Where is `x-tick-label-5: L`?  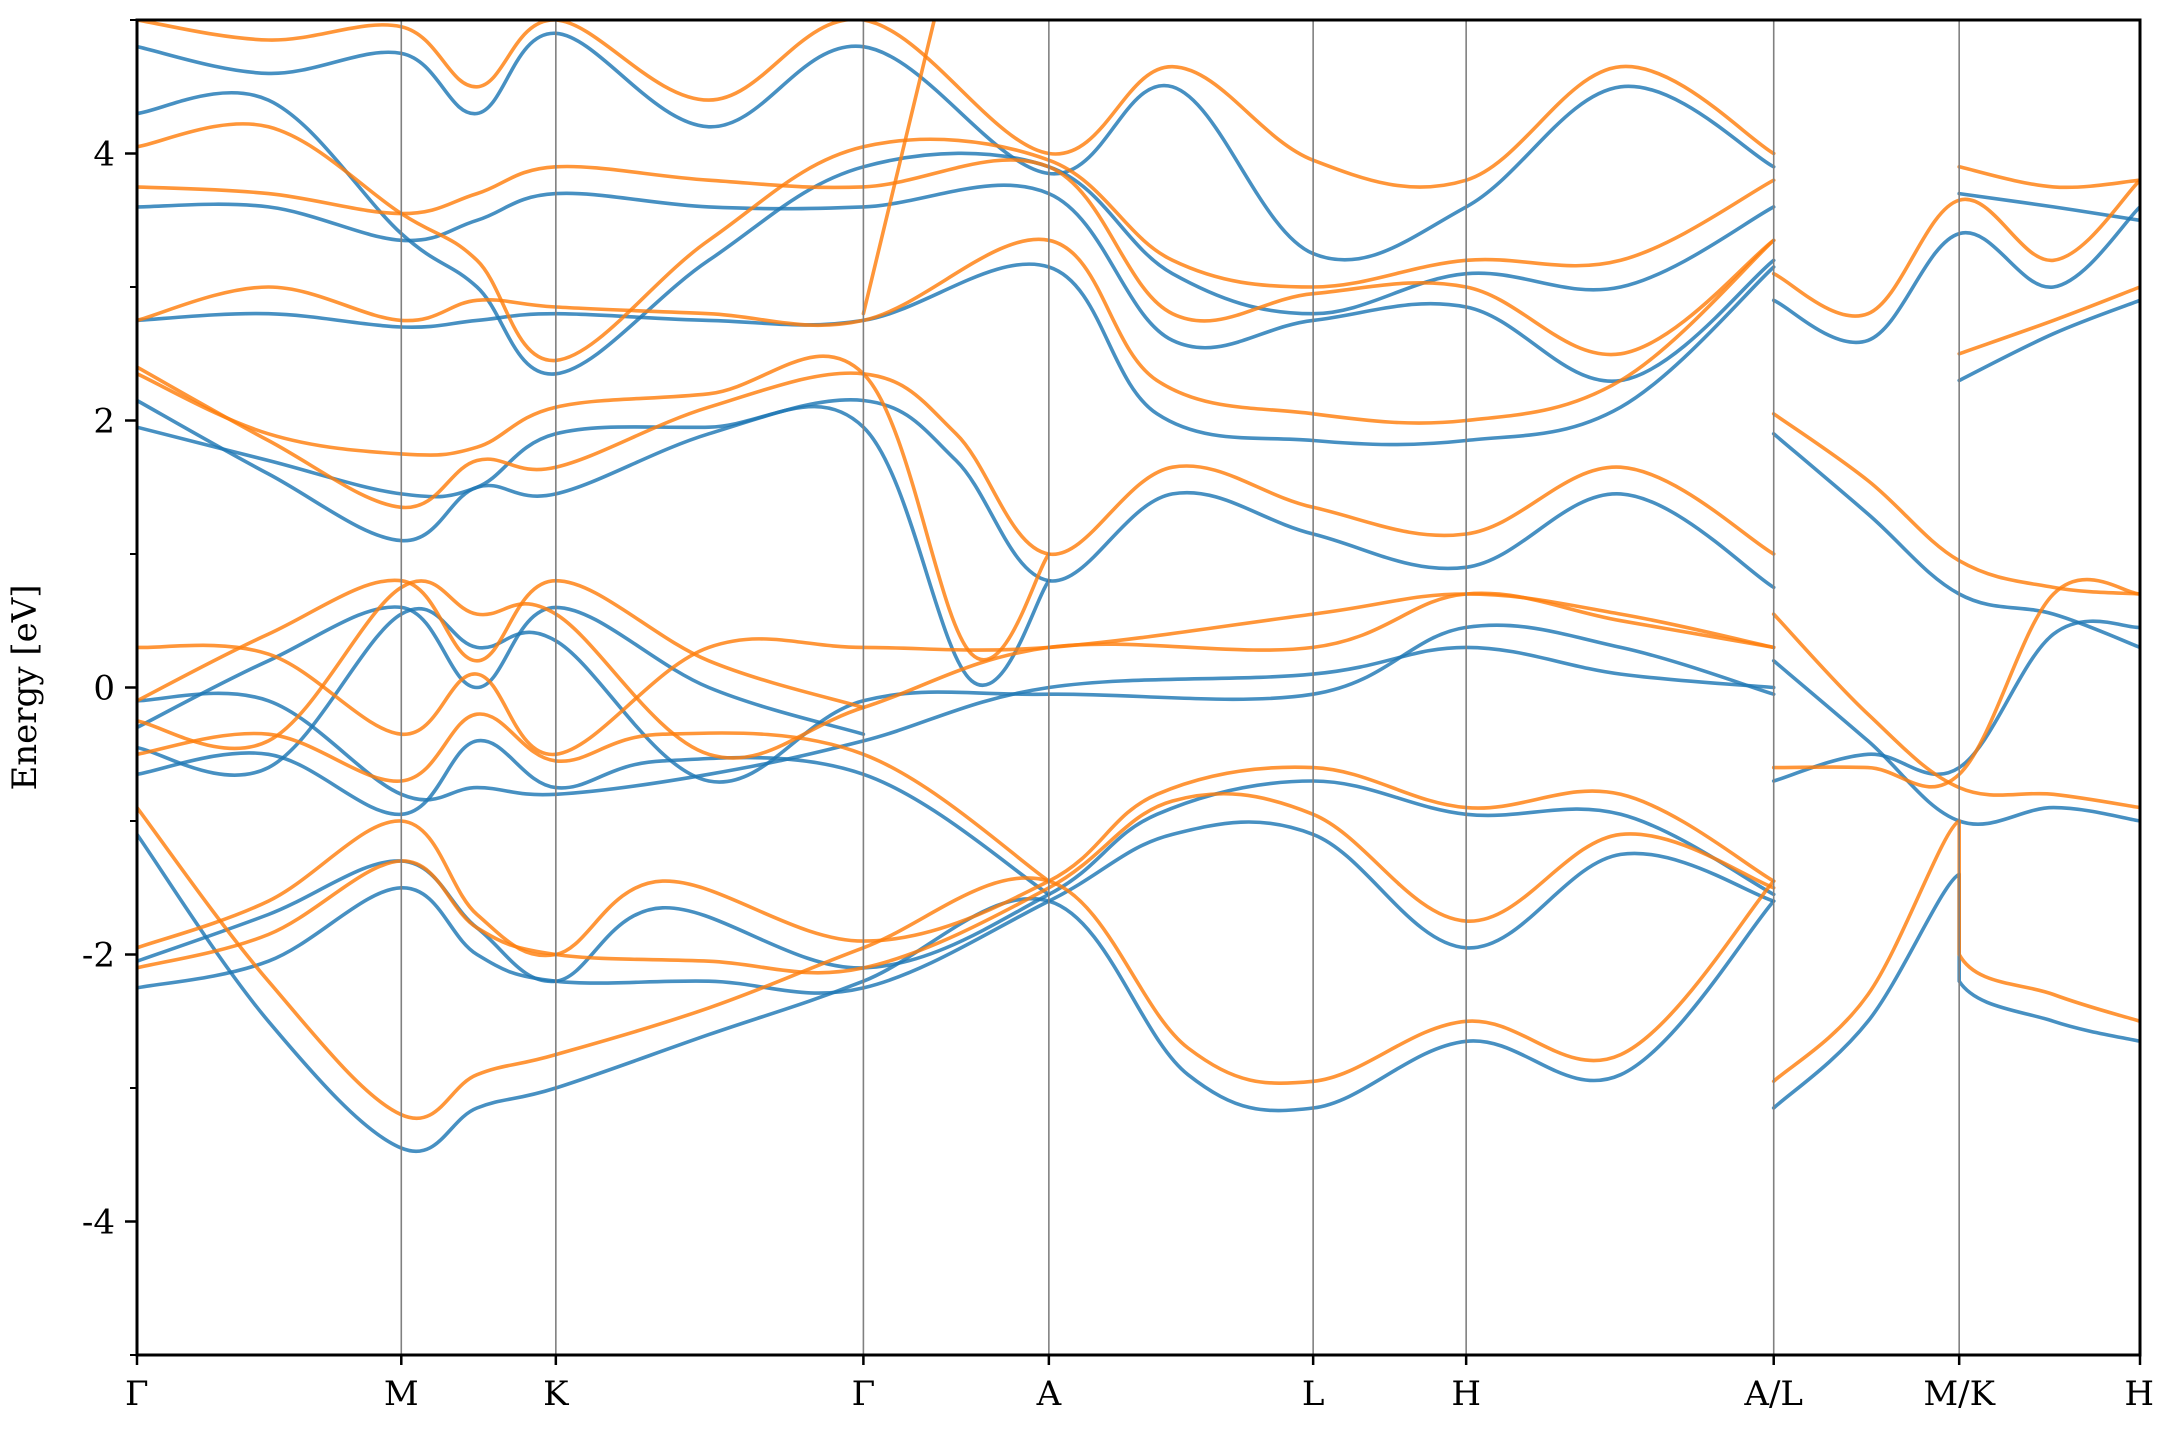 x-tick-label-5: L is located at coordinates (1313, 1394).